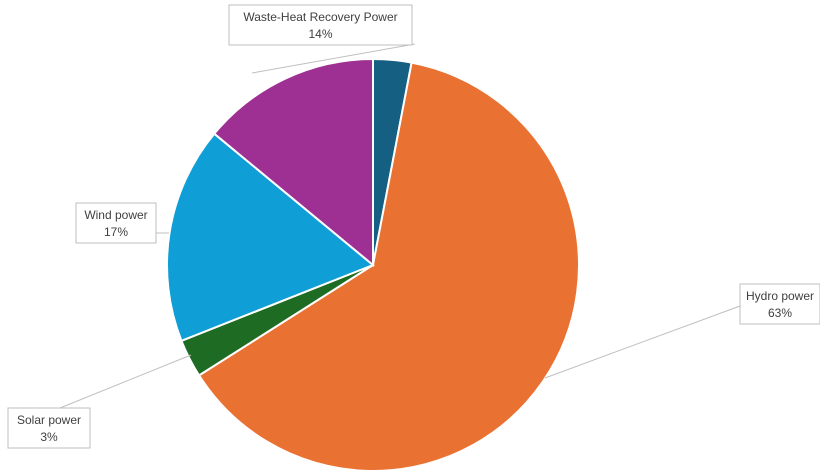 The image size is (820, 470). I want to click on data-label-solar-power: Solar power 3%, so click(49, 428).